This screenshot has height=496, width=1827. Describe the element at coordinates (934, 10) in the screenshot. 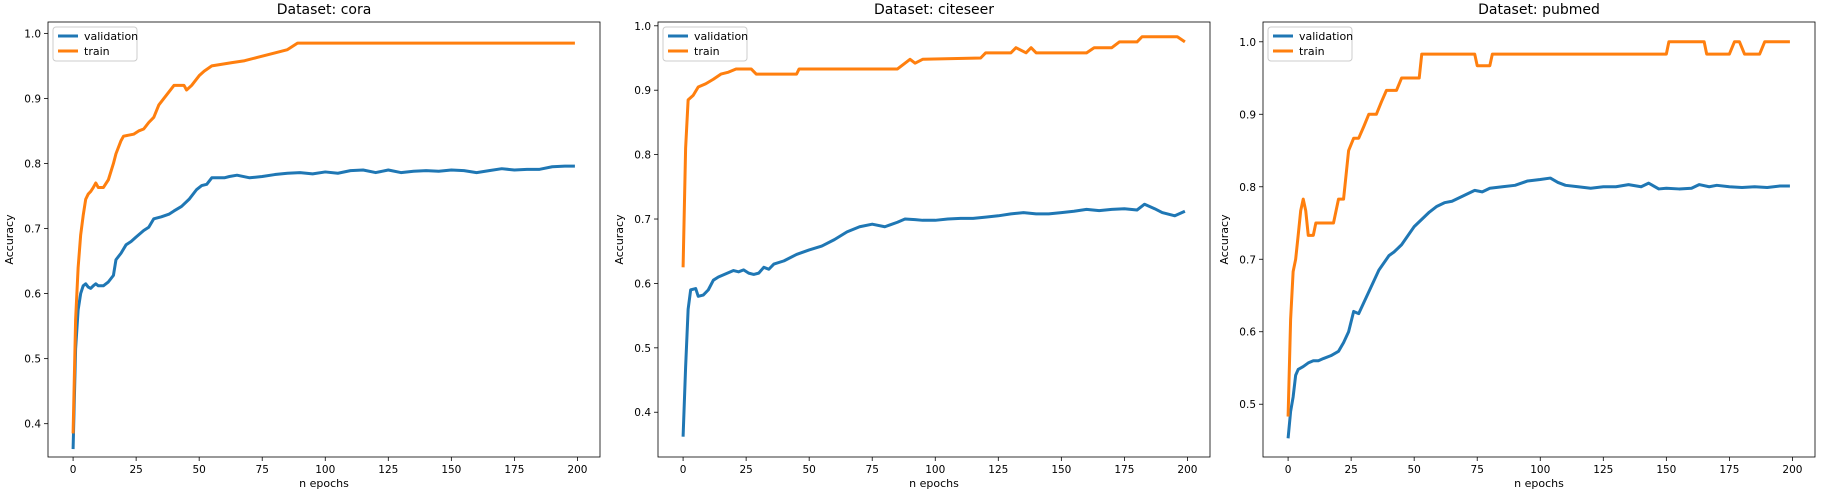

I see `chart-title: Dataset: citeseer` at that location.